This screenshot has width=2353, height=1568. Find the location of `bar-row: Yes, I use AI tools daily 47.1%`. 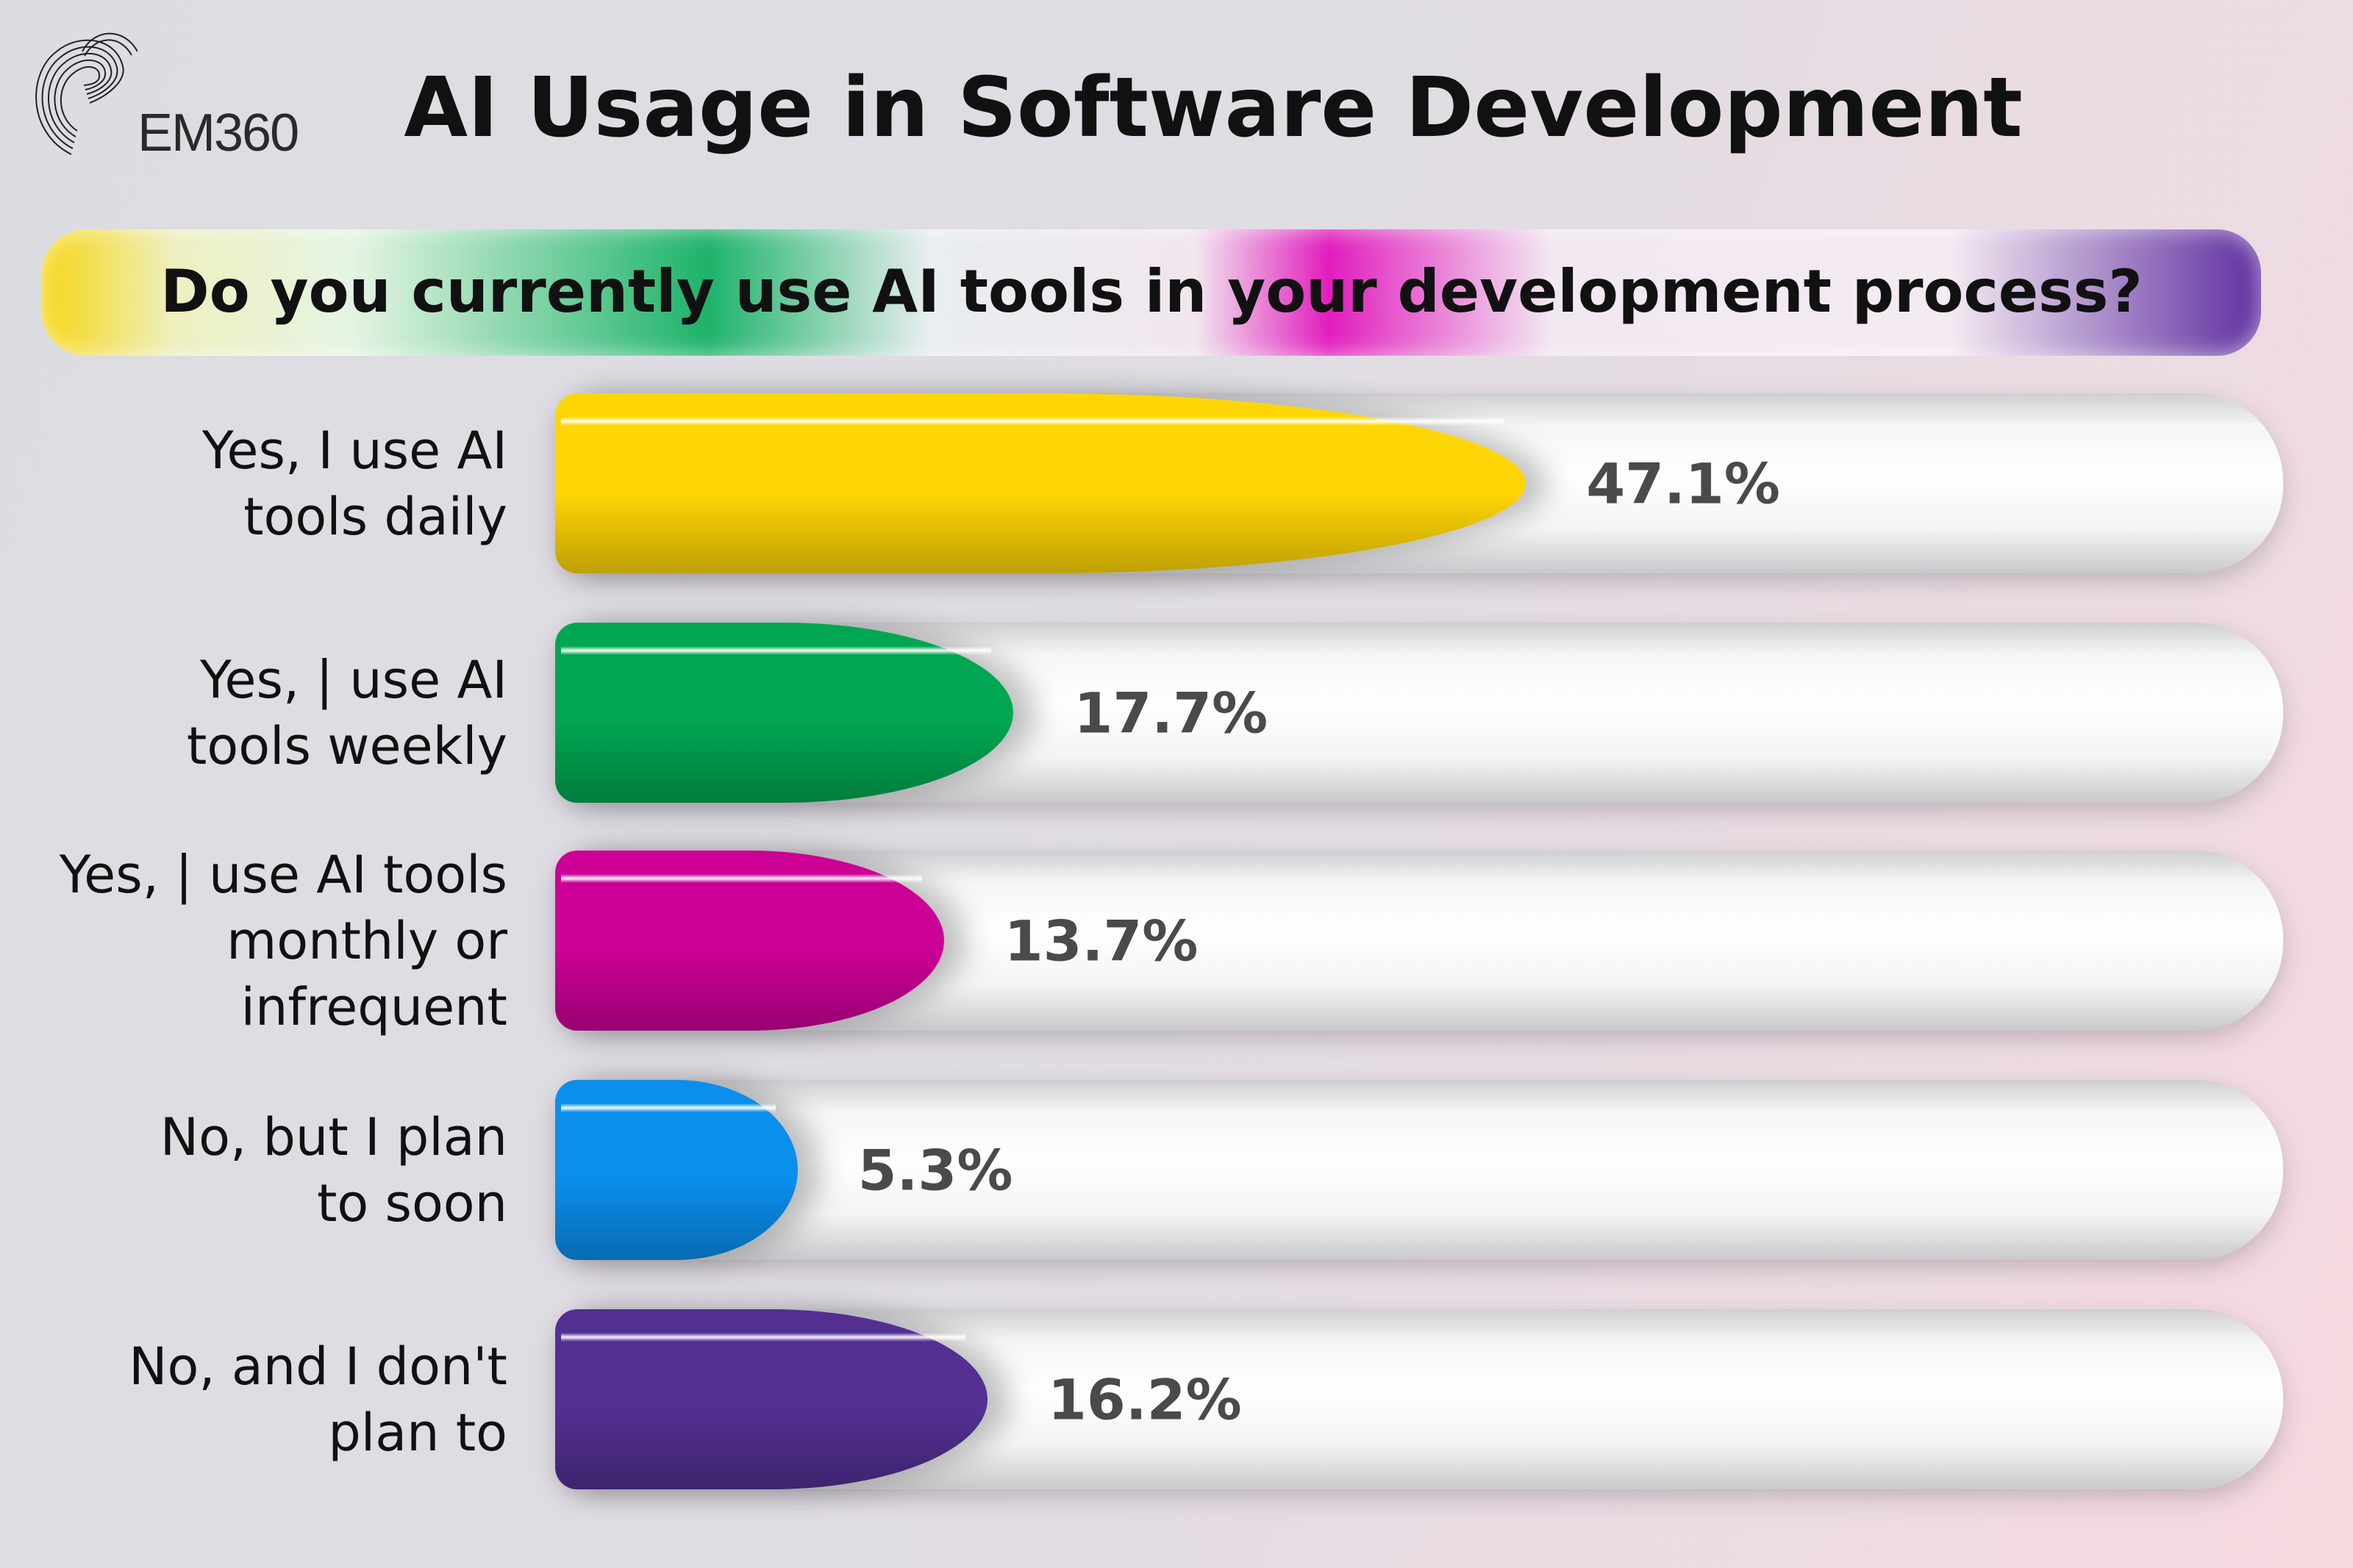

bar-row: Yes, I use AI tools daily 47.1% is located at coordinates (1176, 483).